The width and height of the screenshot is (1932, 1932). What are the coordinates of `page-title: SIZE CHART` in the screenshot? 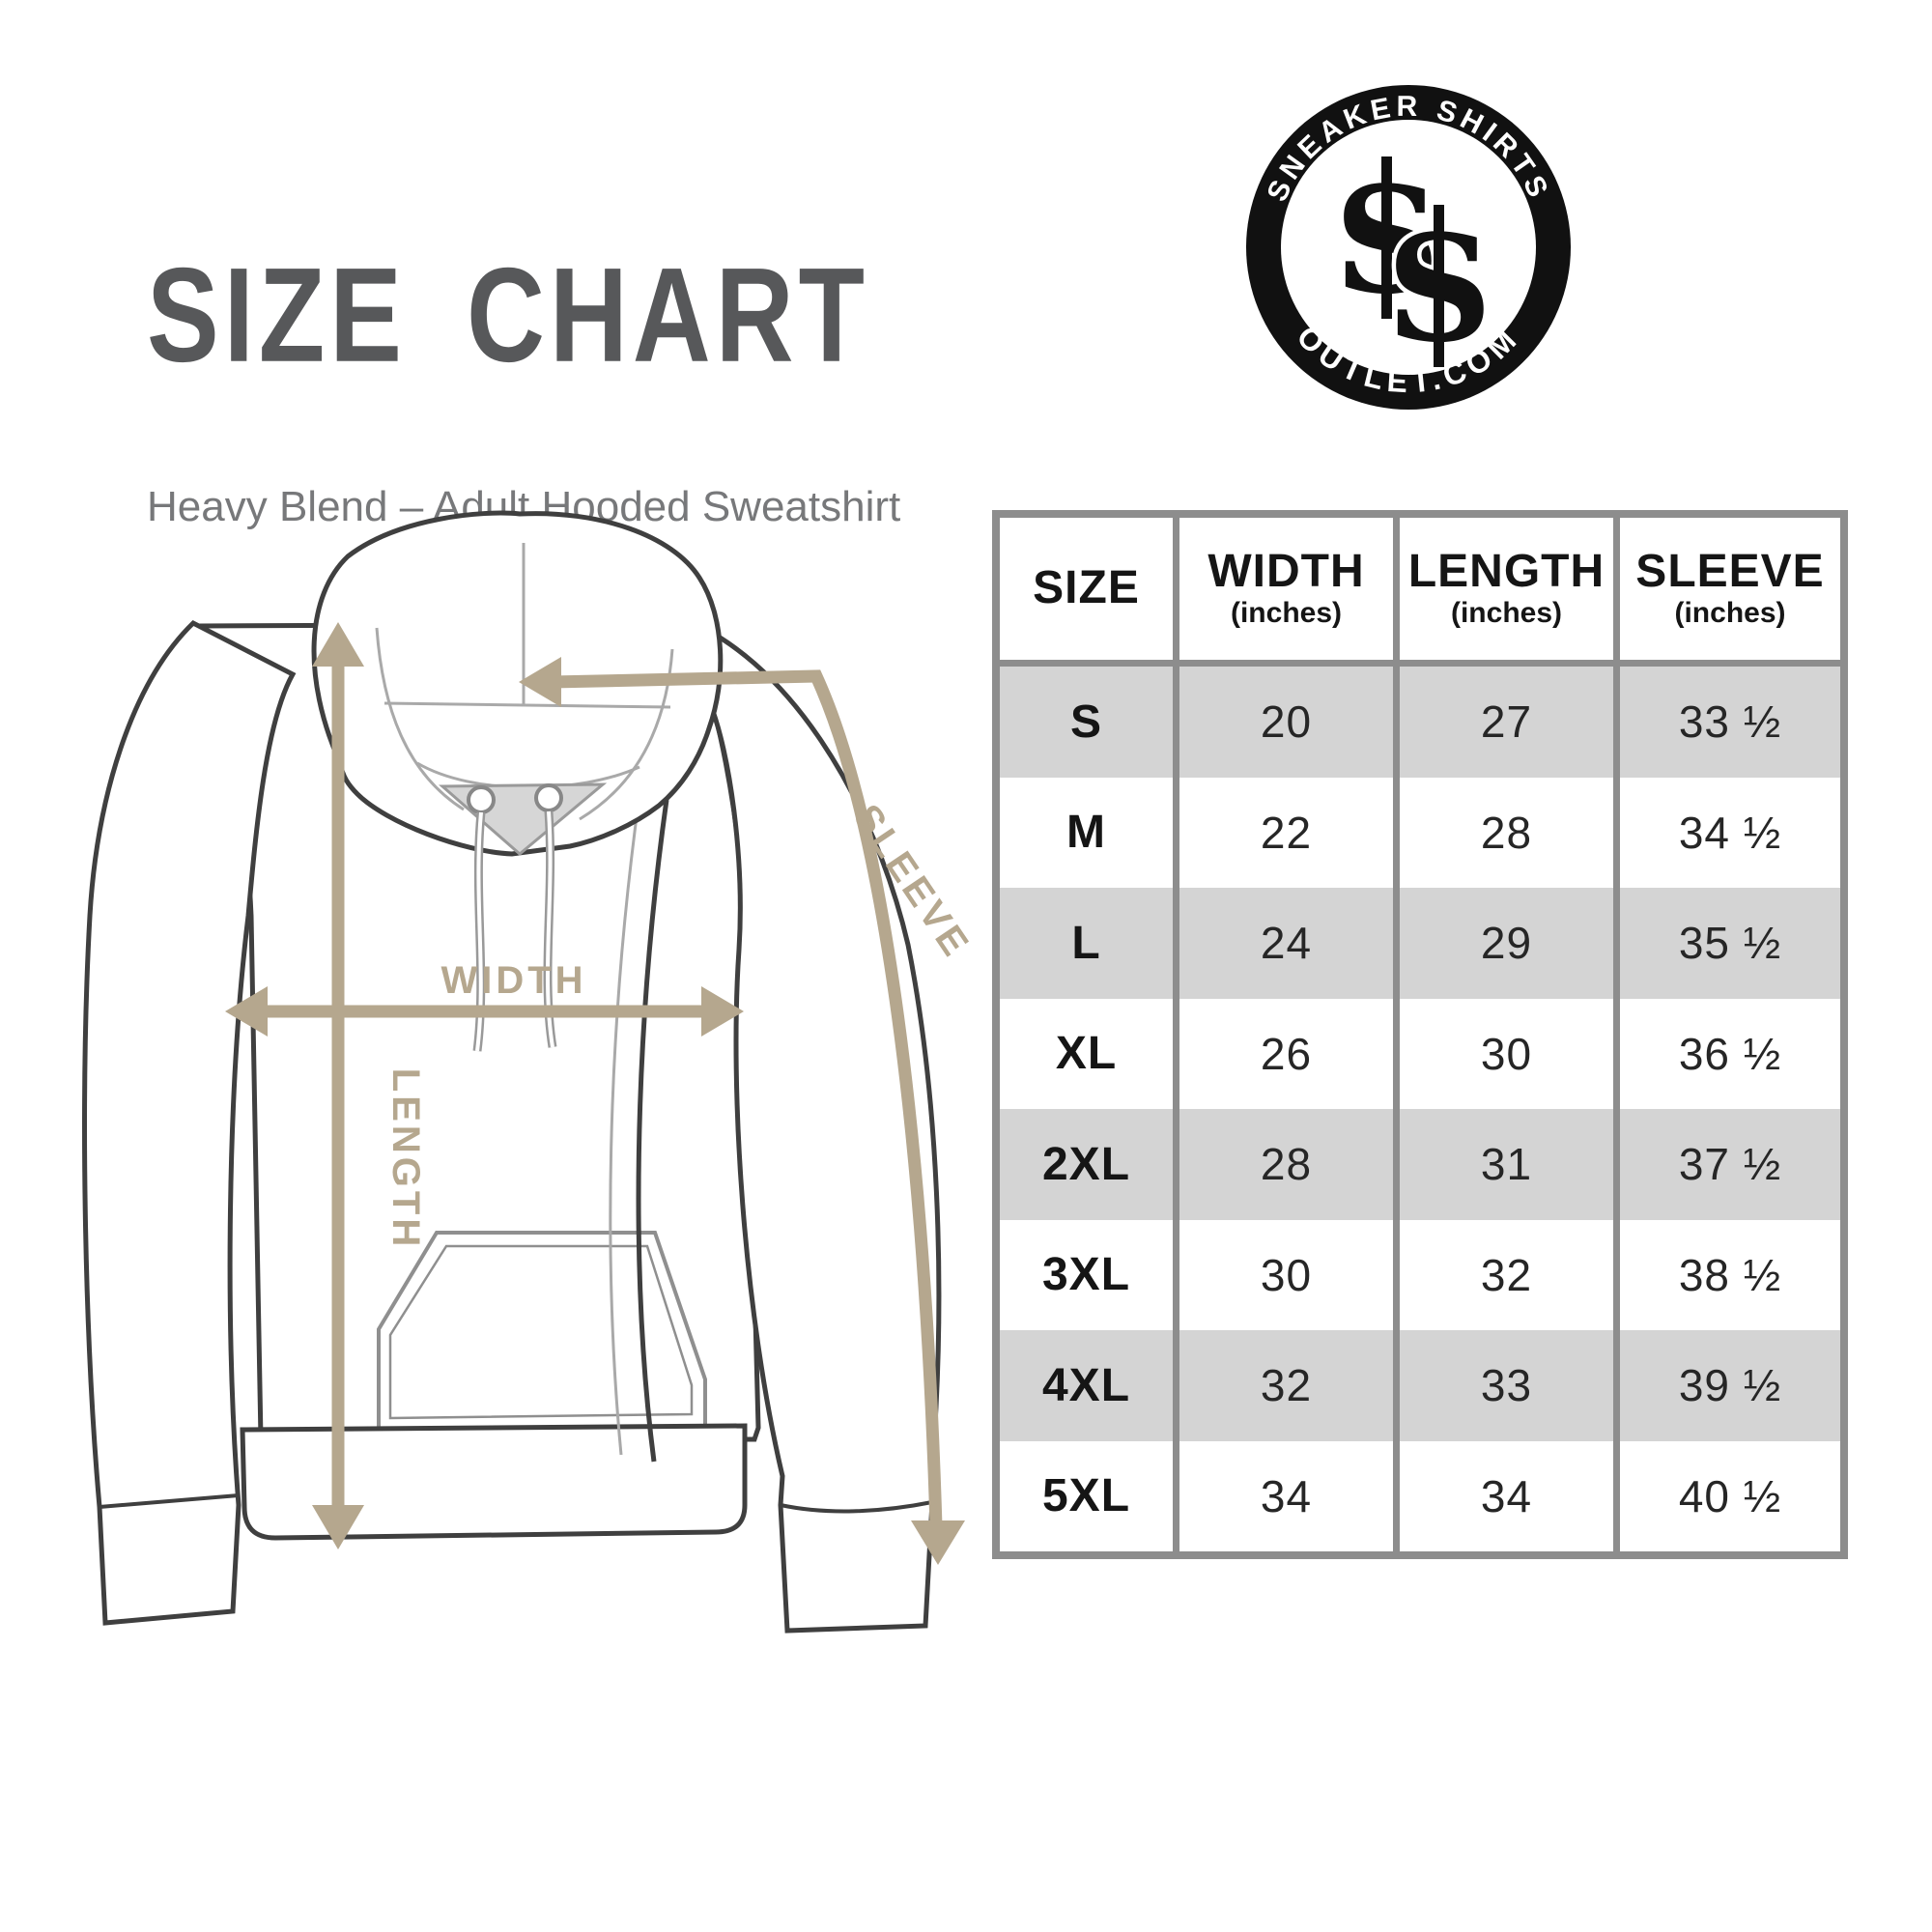 It's located at (508, 315).